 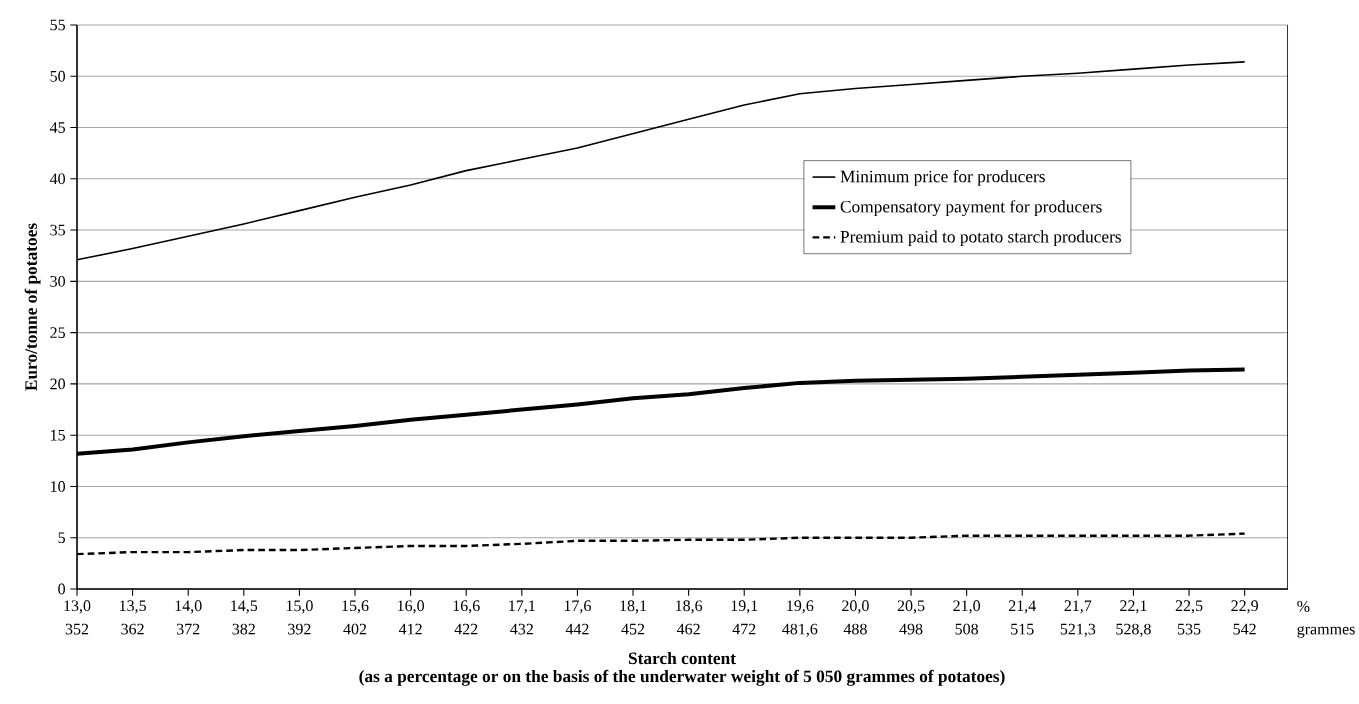 I want to click on text: 402, so click(x=355, y=629).